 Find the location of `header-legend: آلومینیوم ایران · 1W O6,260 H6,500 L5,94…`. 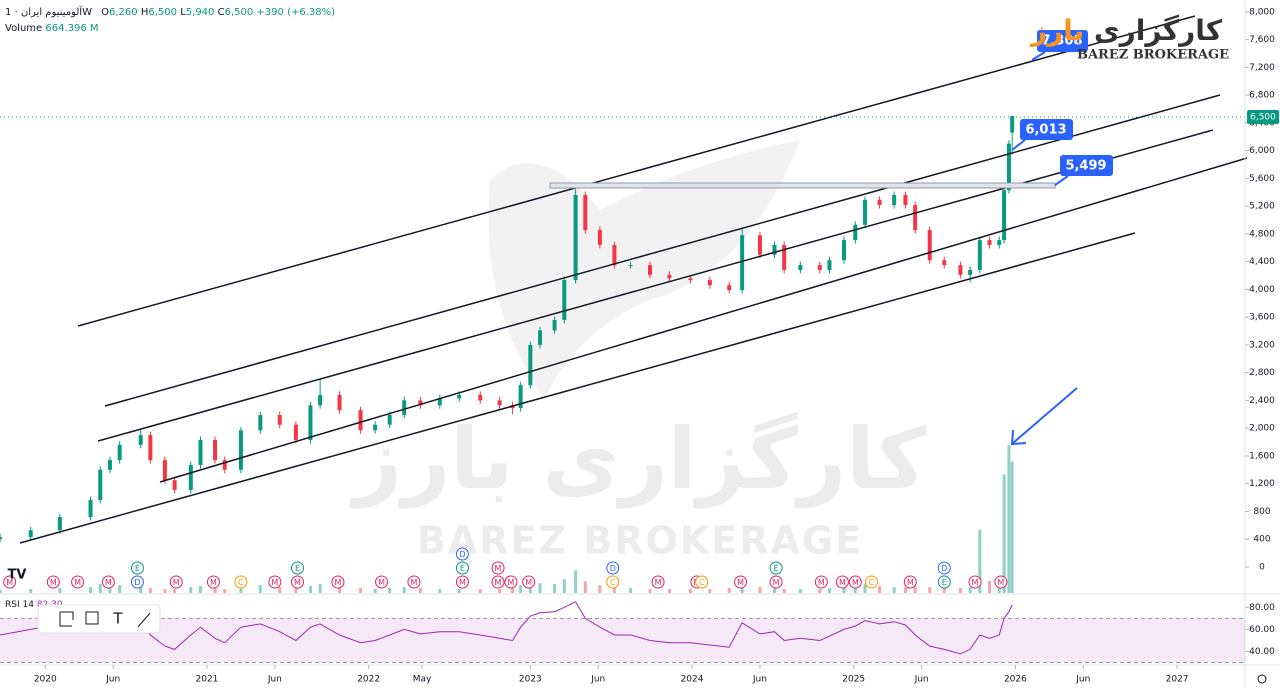

header-legend: آلومینیوم ایران · 1W O6,260 H6,500 L5,94… is located at coordinates (170, 11).